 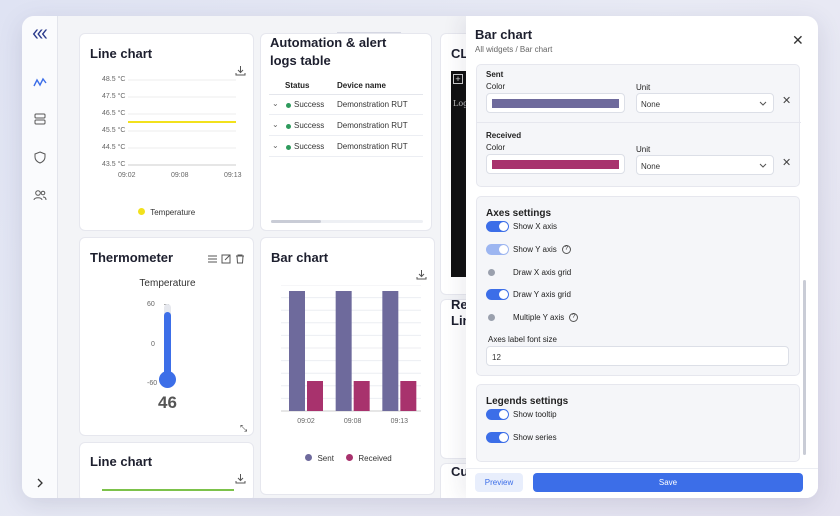 What do you see at coordinates (804, 367) in the screenshot?
I see `panel-scrollbar` at bounding box center [804, 367].